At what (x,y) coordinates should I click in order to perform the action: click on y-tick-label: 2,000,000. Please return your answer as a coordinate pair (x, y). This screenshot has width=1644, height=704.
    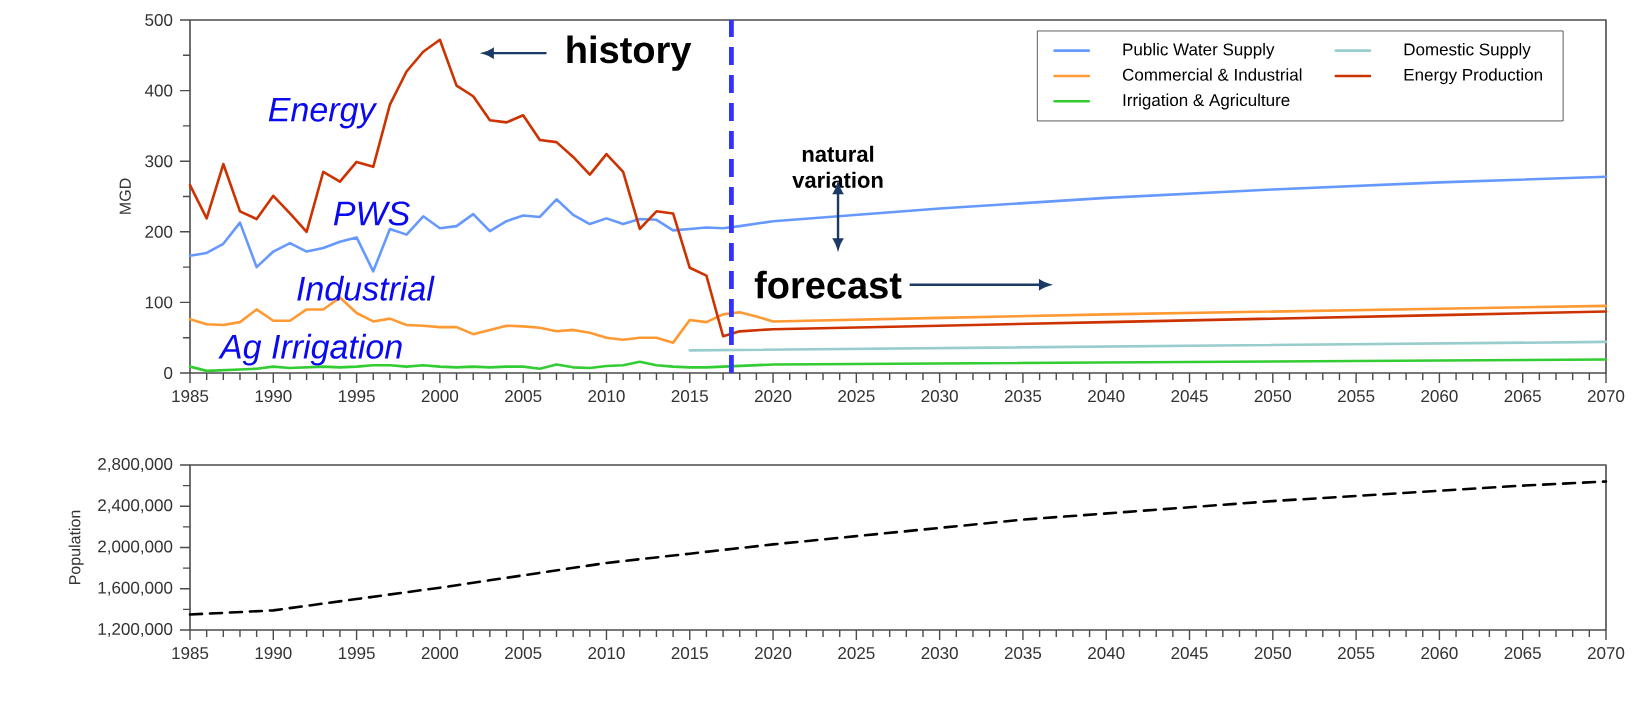
    Looking at the image, I should click on (135, 547).